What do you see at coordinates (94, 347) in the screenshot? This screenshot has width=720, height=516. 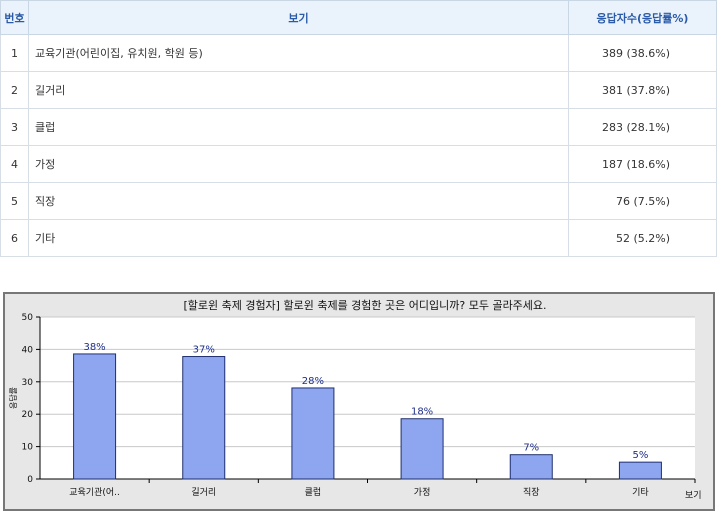 I see `data-label: 38%` at bounding box center [94, 347].